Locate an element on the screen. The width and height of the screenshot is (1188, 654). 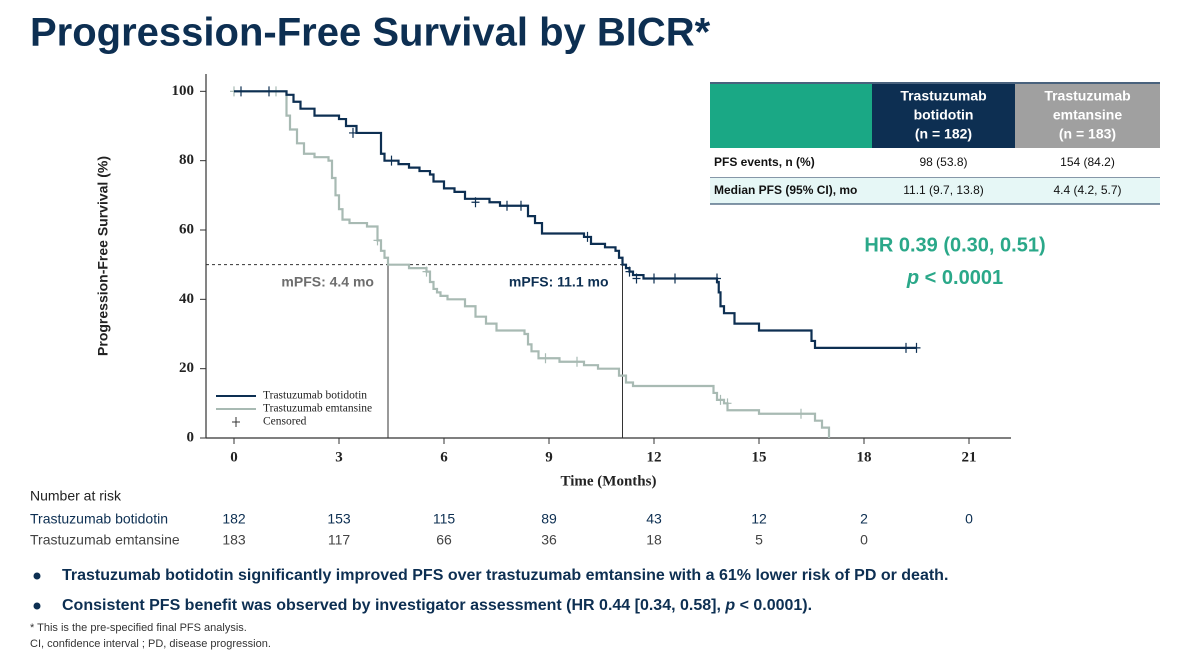
table-header-text: (n = 182) is located at coordinates (943, 134).